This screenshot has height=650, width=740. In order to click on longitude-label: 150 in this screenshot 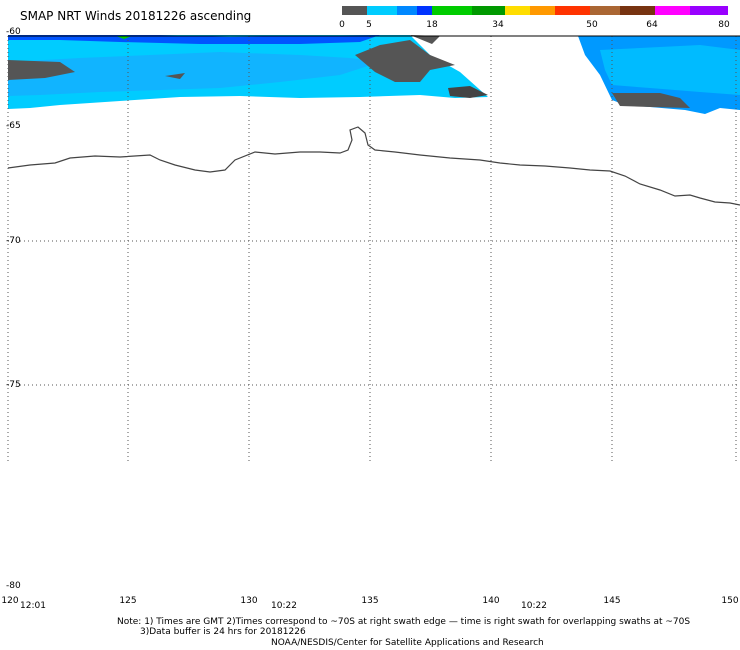, I will do `click(730, 601)`.